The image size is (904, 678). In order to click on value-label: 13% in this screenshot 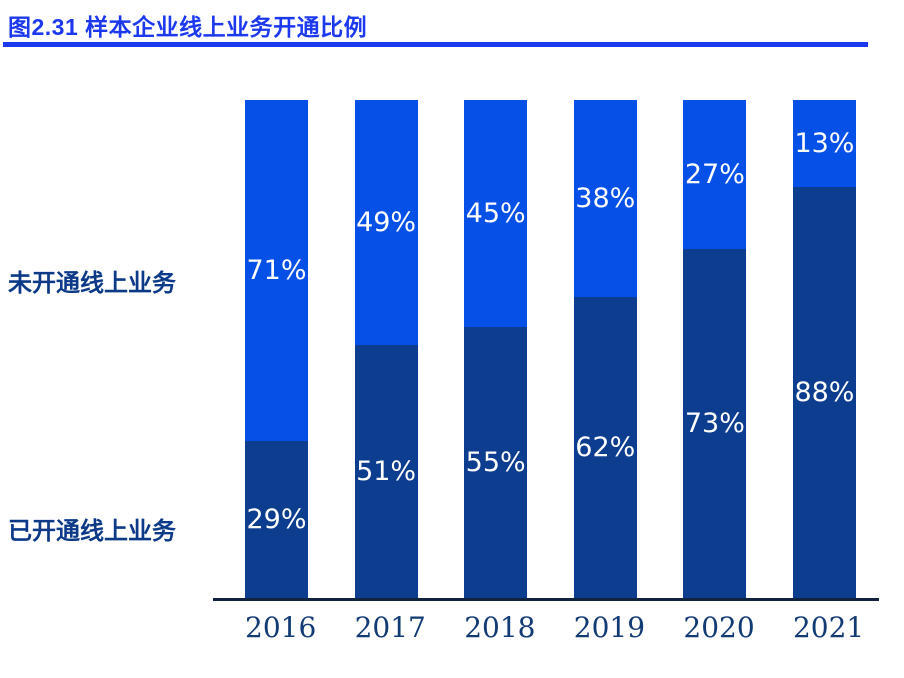, I will do `click(824, 144)`.